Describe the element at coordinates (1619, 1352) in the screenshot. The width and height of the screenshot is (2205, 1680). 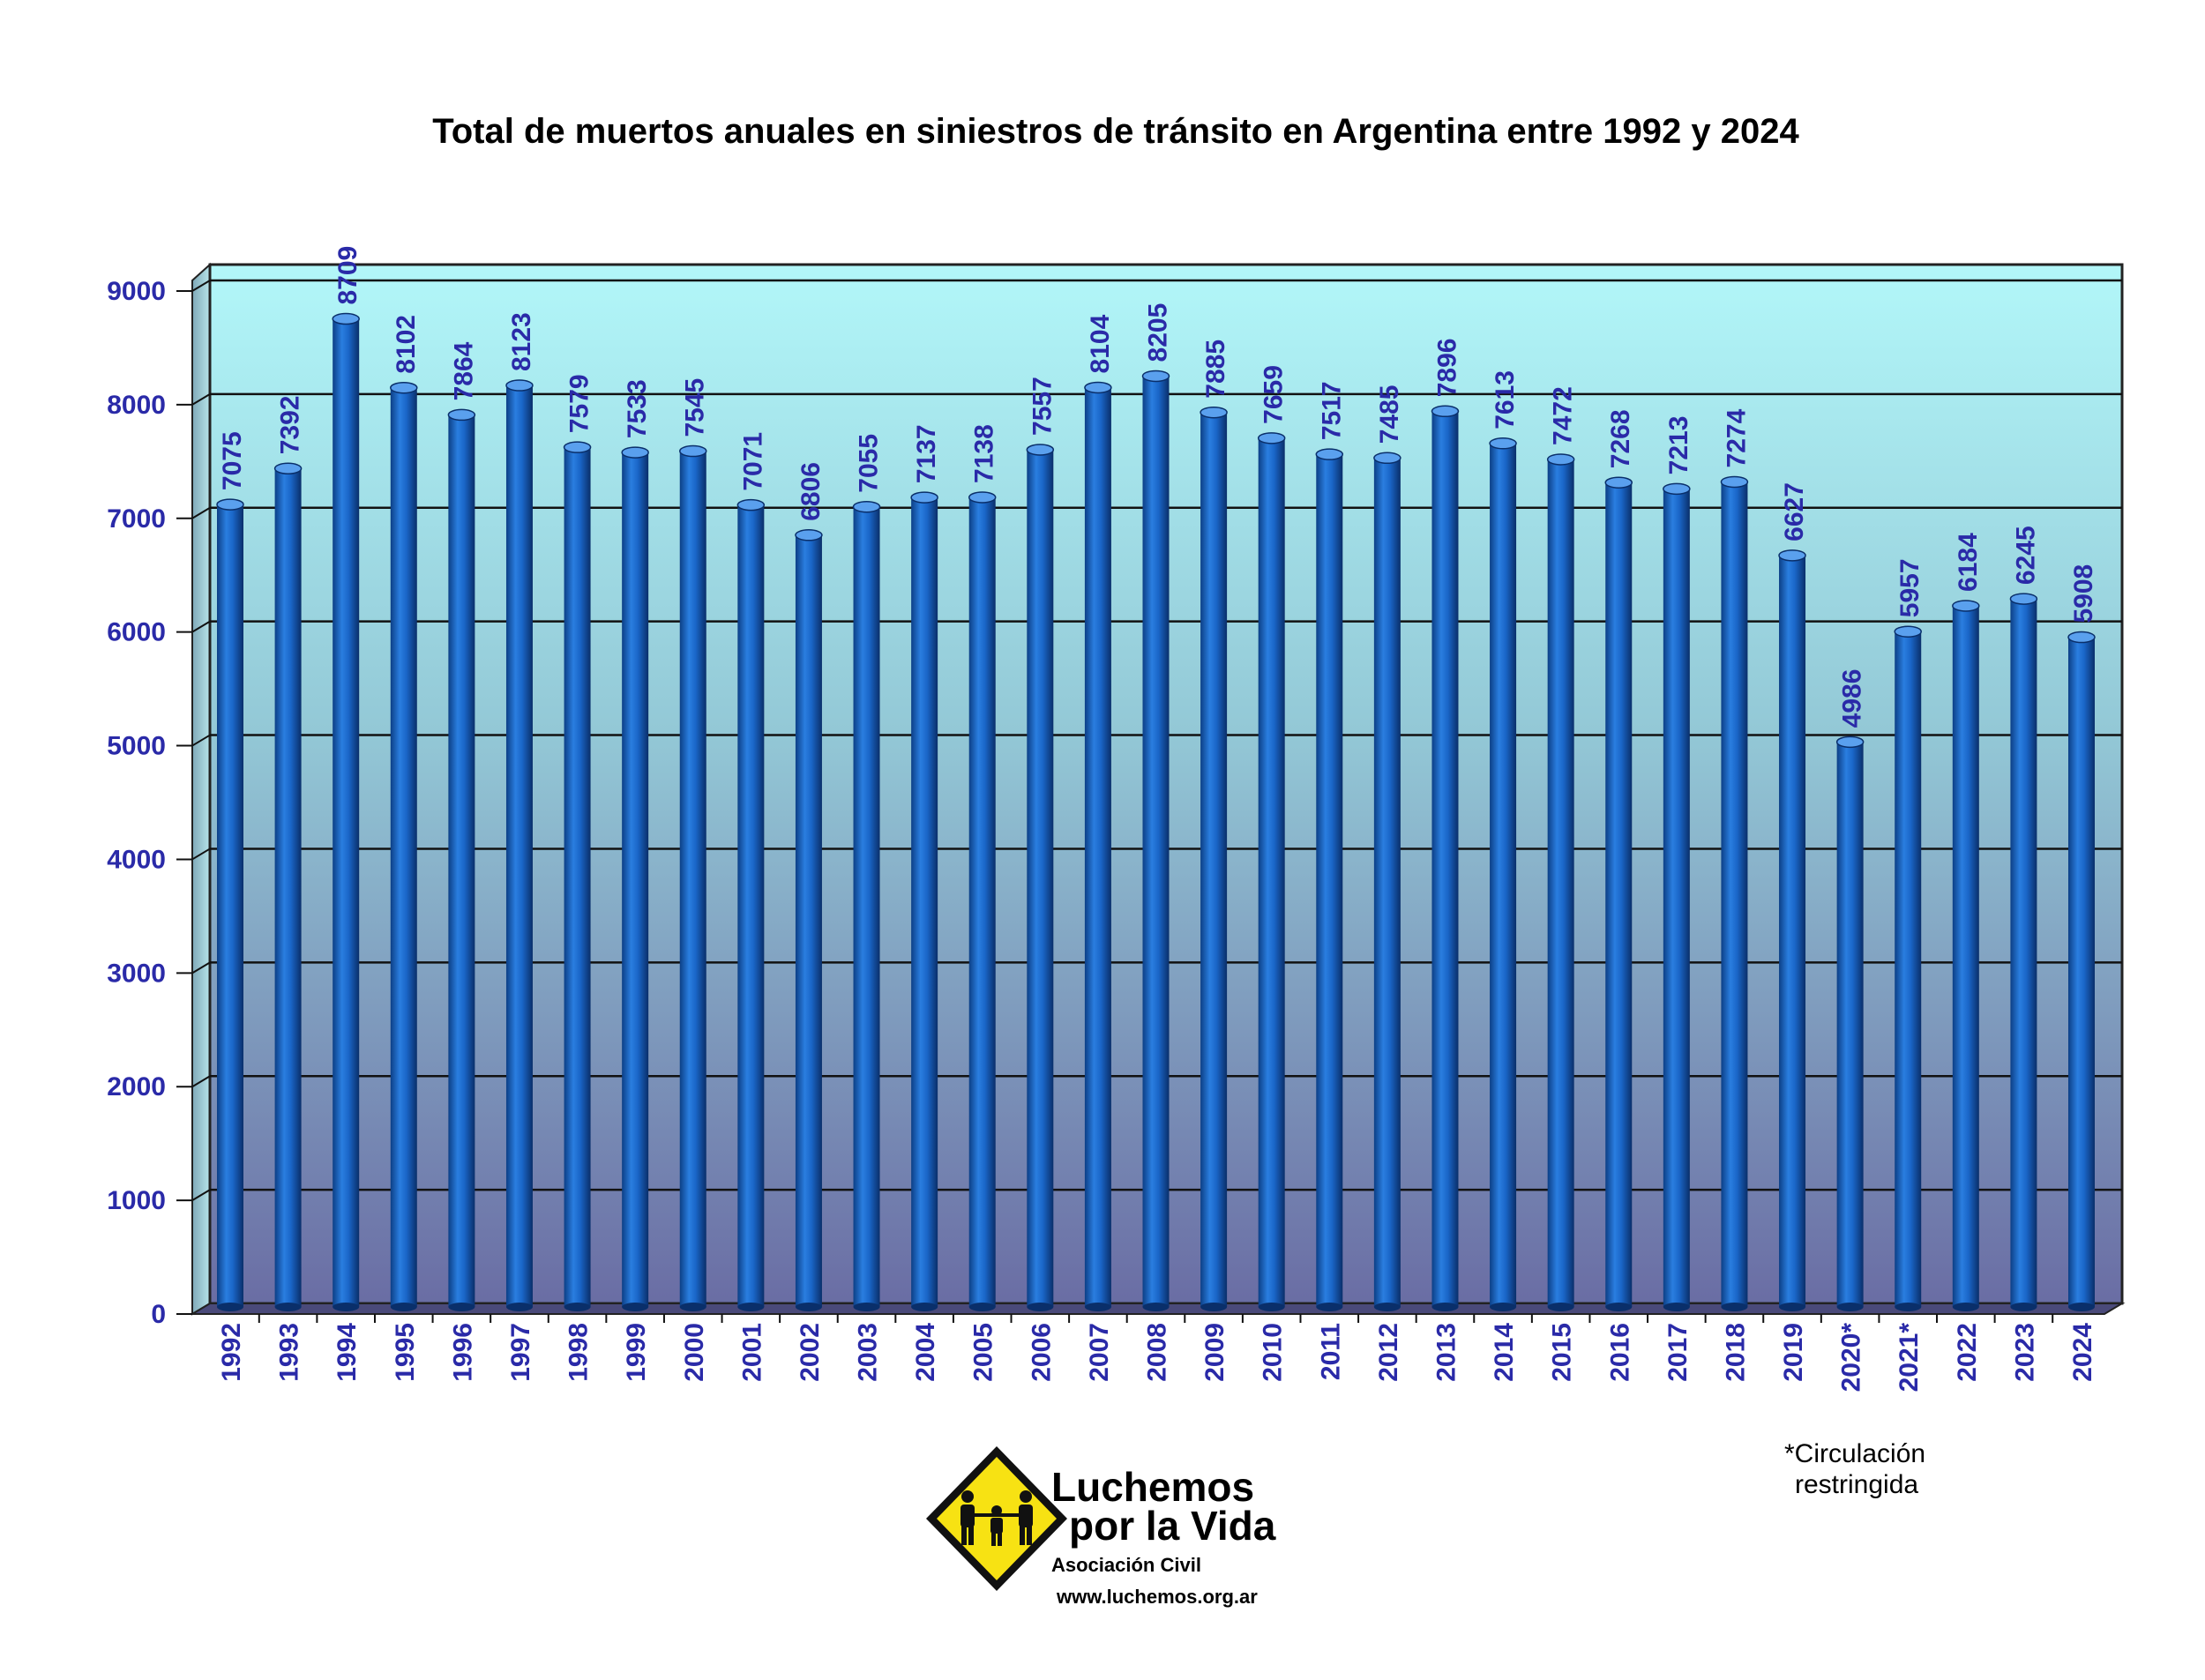
I see `x-tick-label: 2016` at that location.